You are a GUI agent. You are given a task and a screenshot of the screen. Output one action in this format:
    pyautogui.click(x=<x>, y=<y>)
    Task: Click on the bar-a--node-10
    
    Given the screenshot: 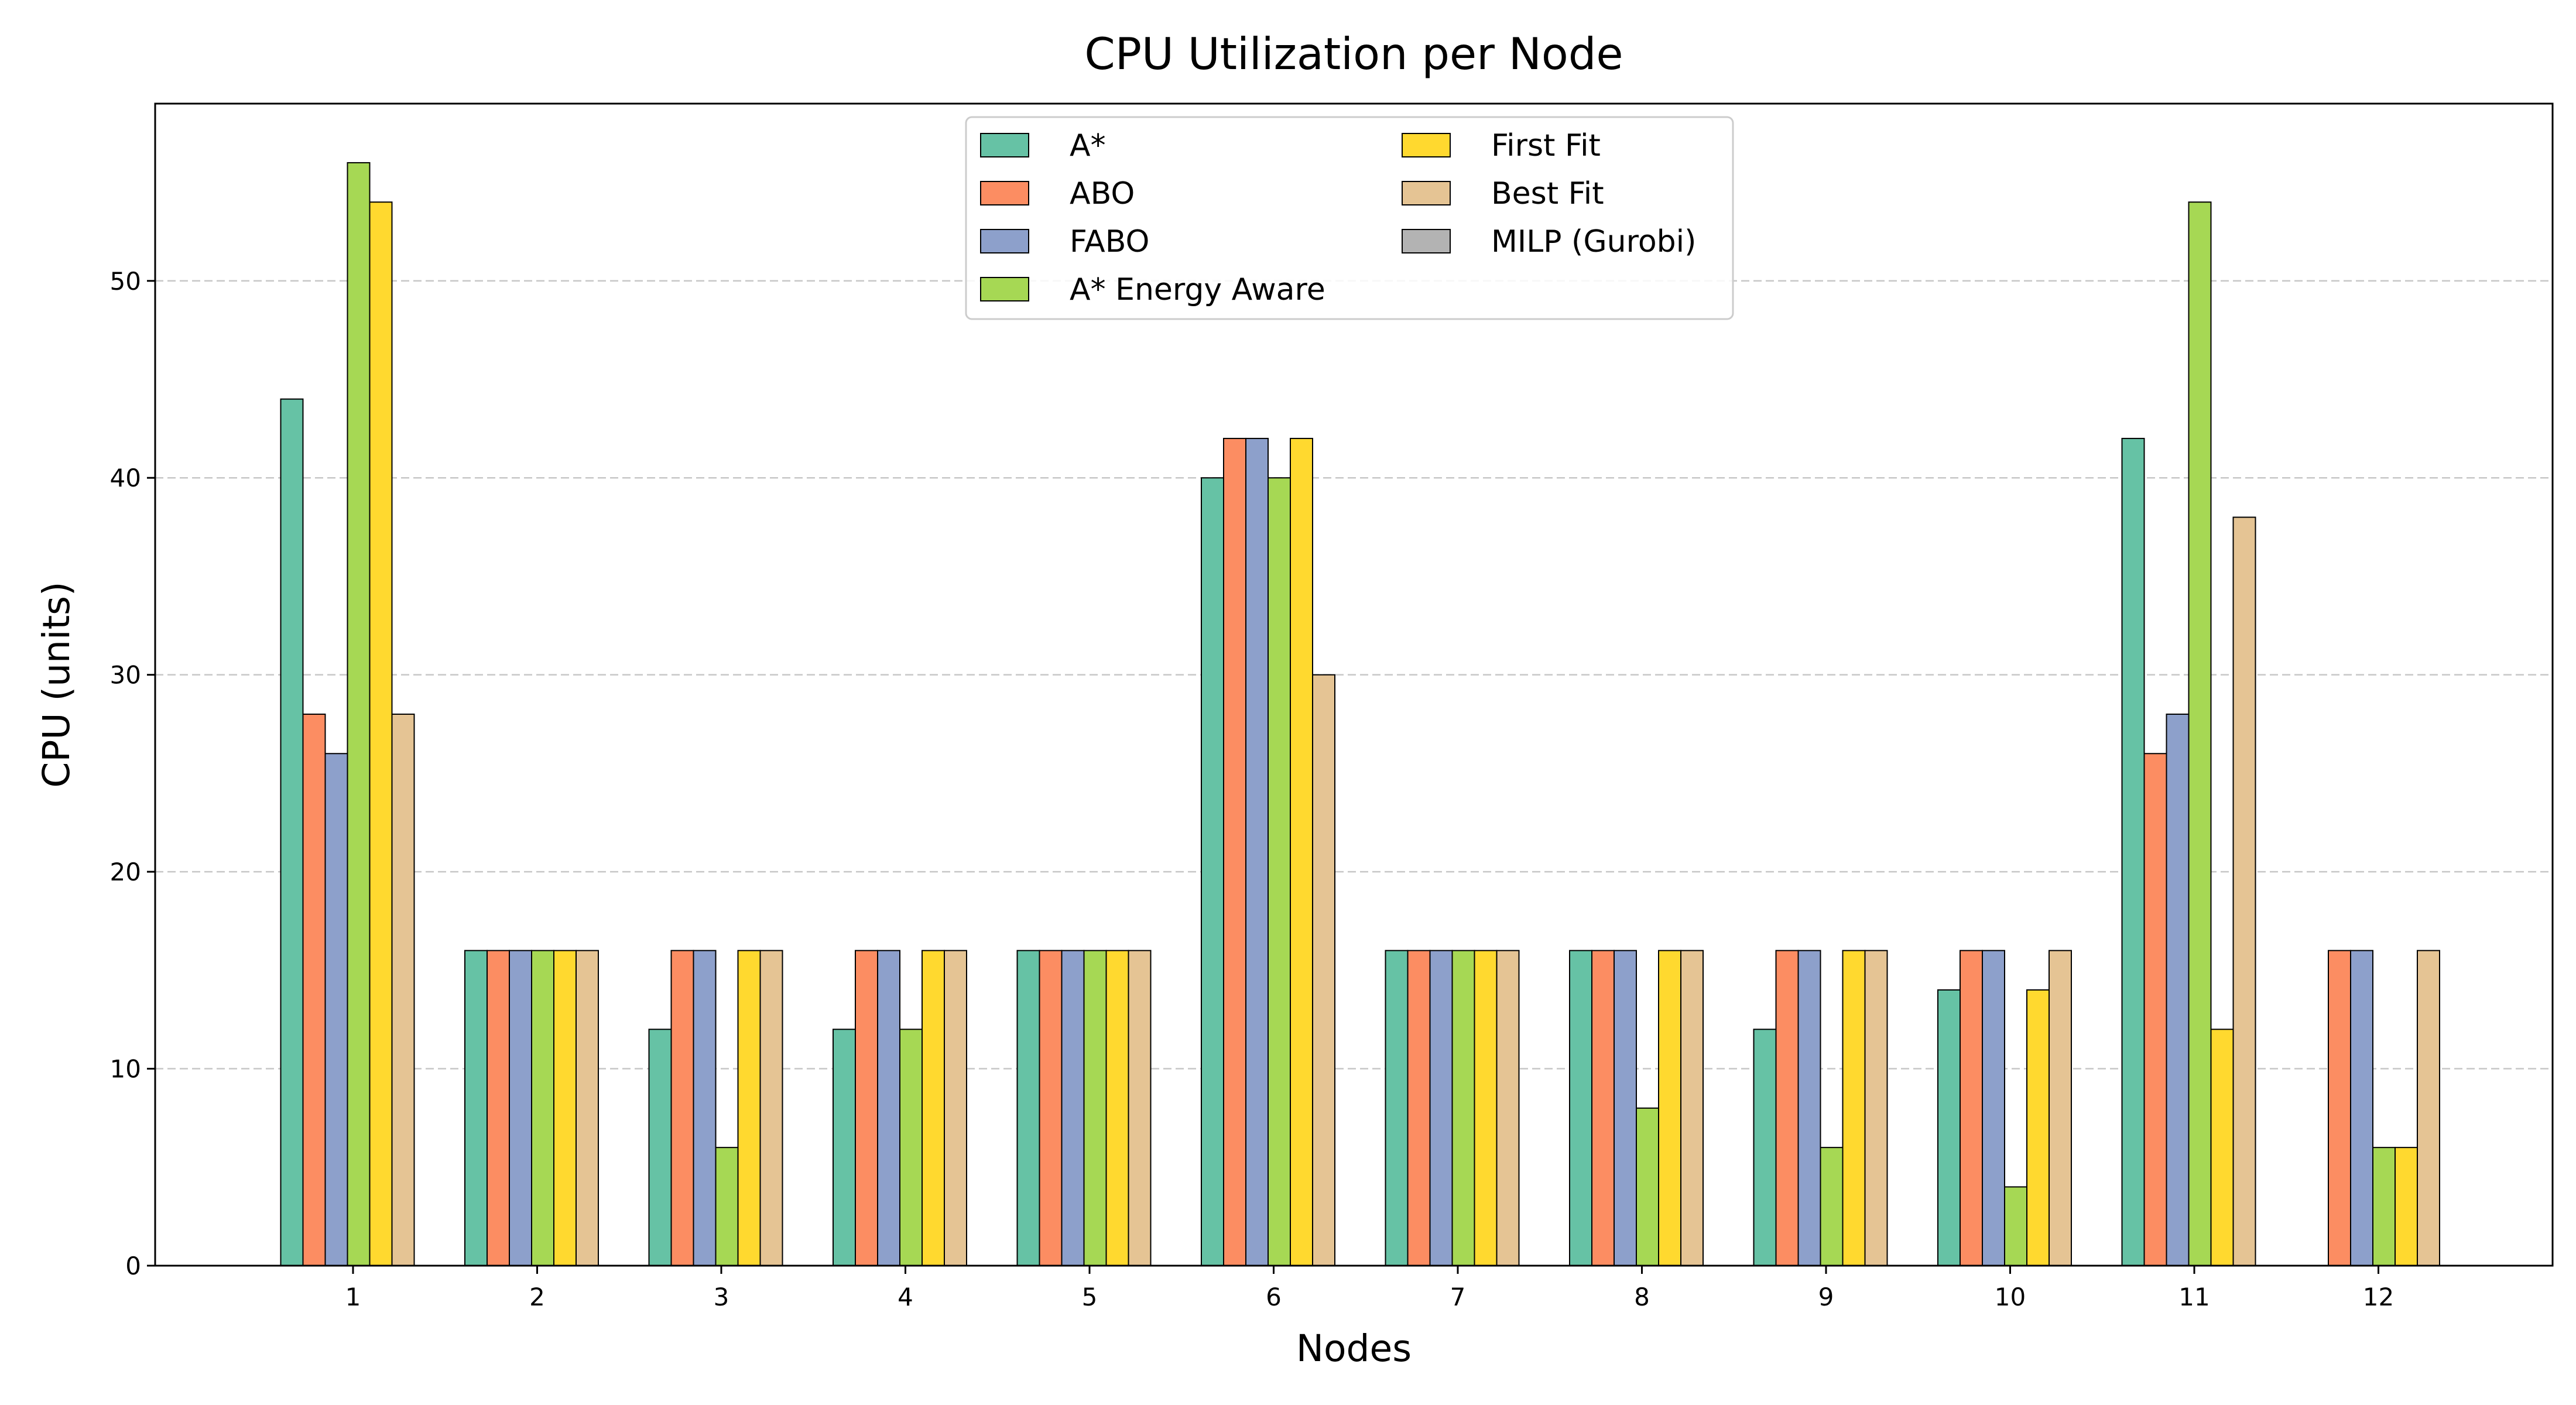 What is the action you would take?
    pyautogui.click(x=1949, y=1127)
    